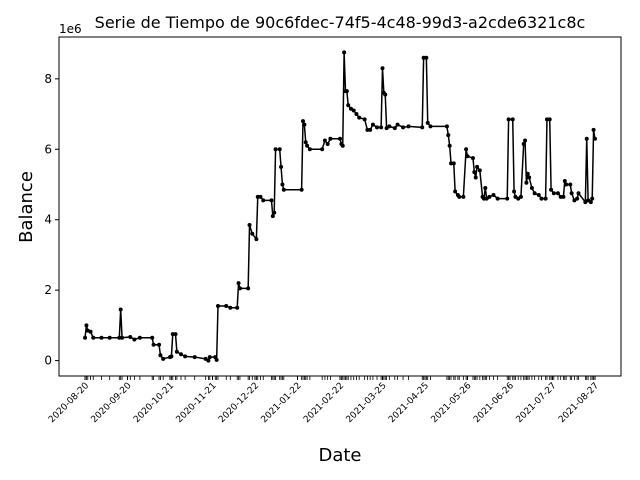 The width and height of the screenshot is (640, 480). What do you see at coordinates (69, 403) in the screenshot?
I see `x-tick-label: 2020-08-20` at bounding box center [69, 403].